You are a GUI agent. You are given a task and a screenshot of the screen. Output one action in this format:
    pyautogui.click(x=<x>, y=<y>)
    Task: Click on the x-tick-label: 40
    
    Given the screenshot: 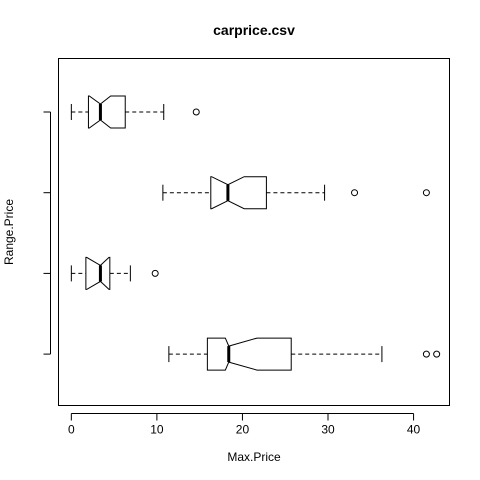 What is the action you would take?
    pyautogui.click(x=414, y=430)
    